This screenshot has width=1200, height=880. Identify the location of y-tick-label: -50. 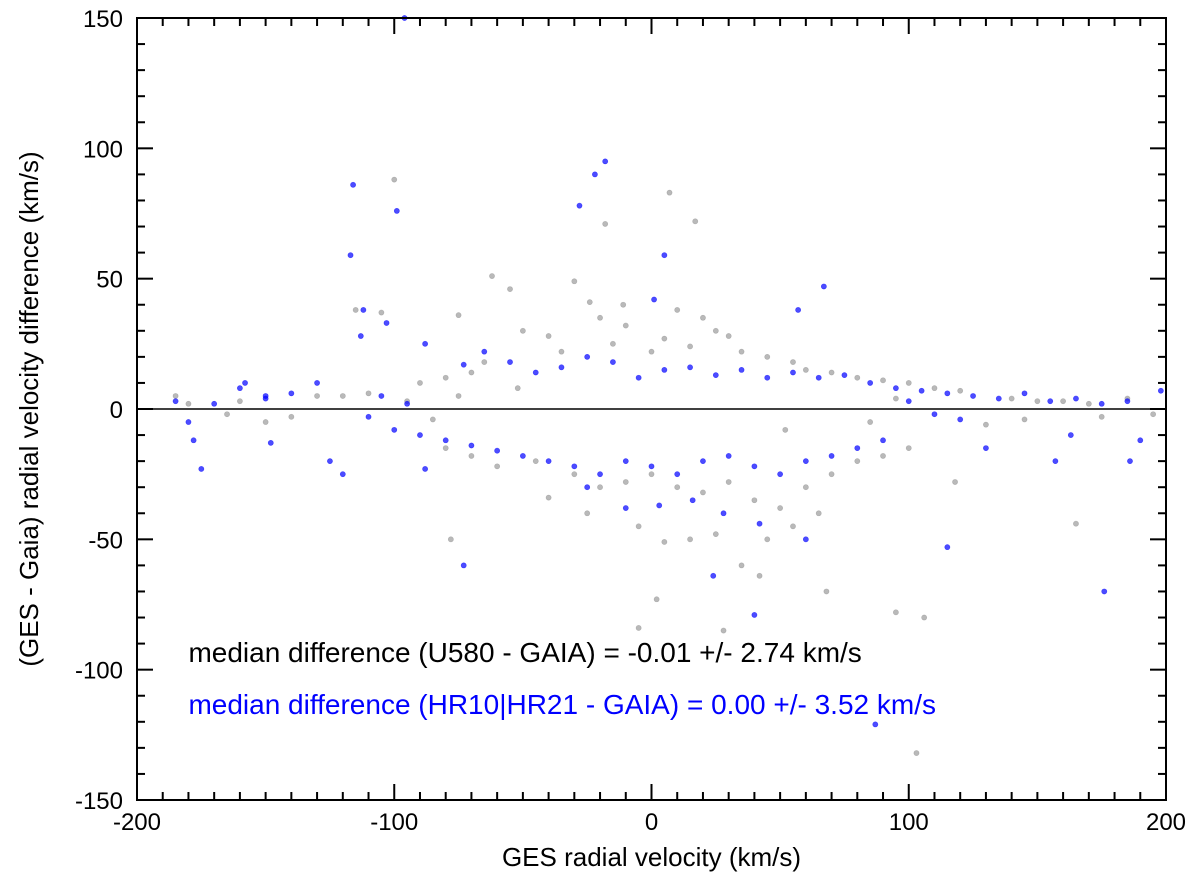
(105, 540).